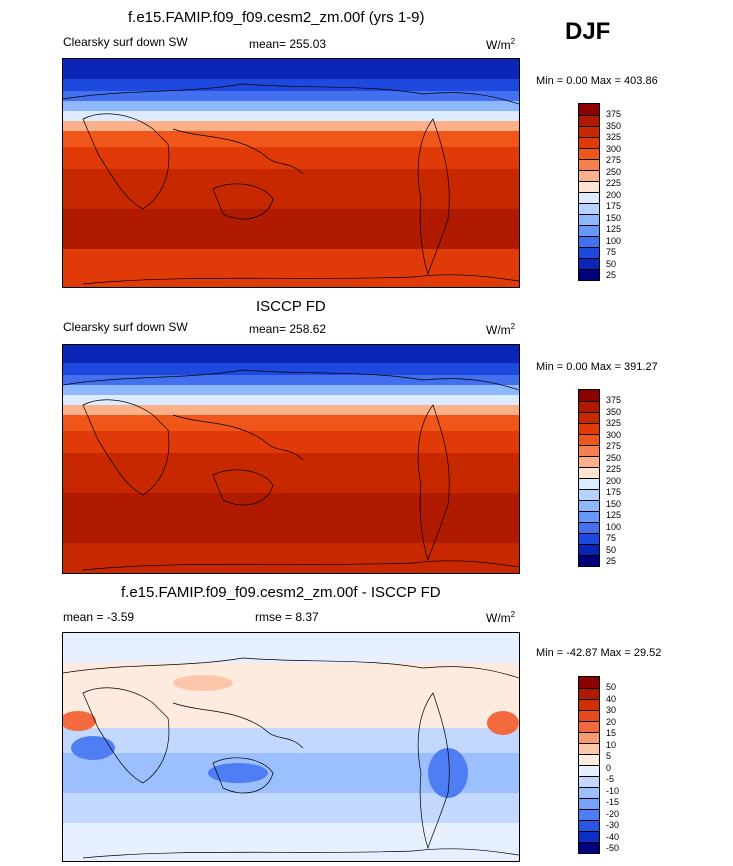 This screenshot has height=866, width=733. What do you see at coordinates (611, 699) in the screenshot?
I see `tick-label: 40` at bounding box center [611, 699].